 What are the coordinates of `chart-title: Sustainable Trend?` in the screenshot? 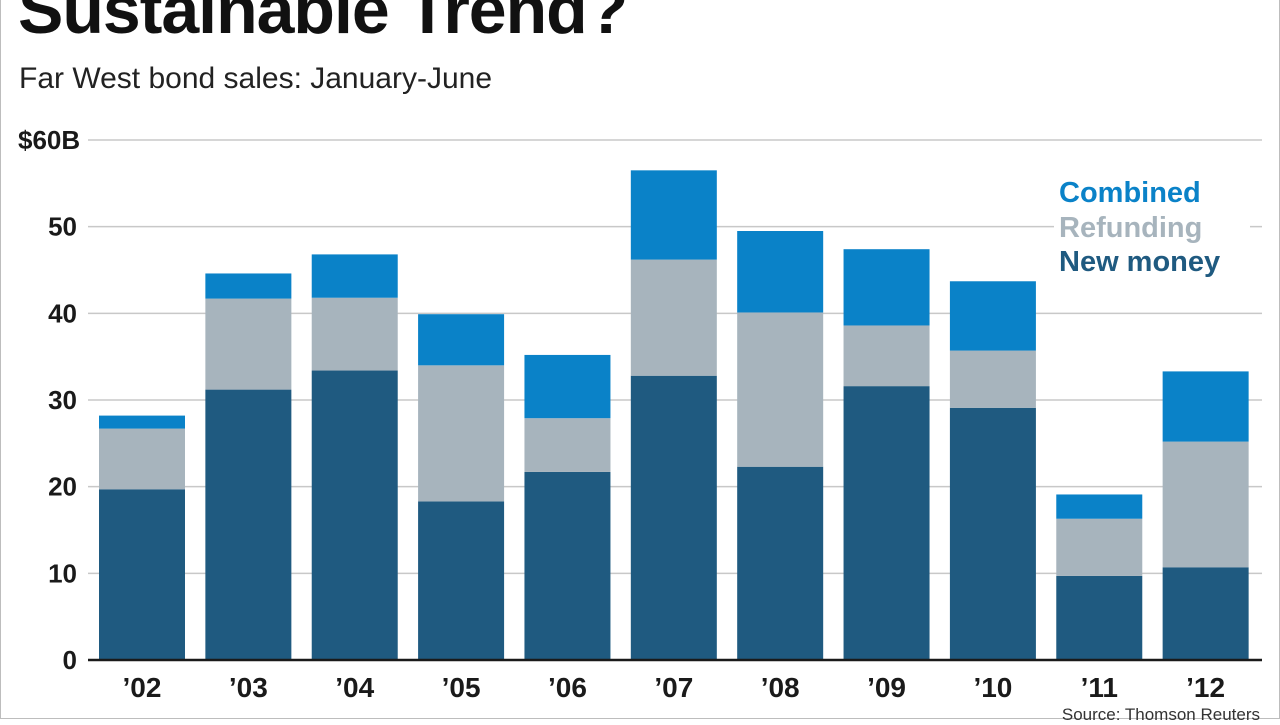 It's located at (323, 24).